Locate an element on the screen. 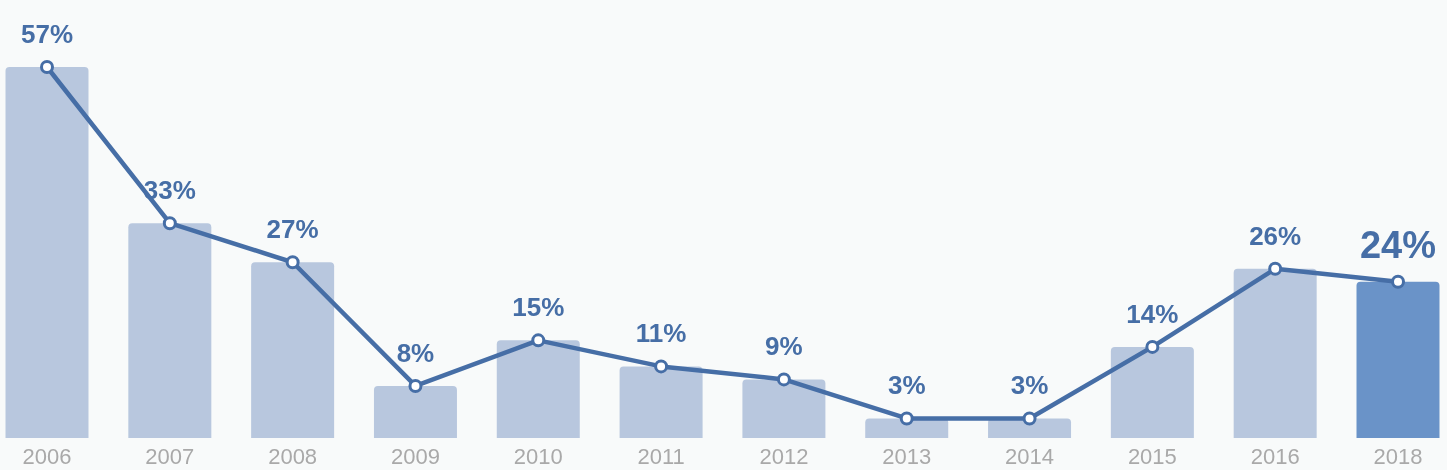 This screenshot has width=1447, height=470. x-tick-label: 2012 is located at coordinates (784, 456).